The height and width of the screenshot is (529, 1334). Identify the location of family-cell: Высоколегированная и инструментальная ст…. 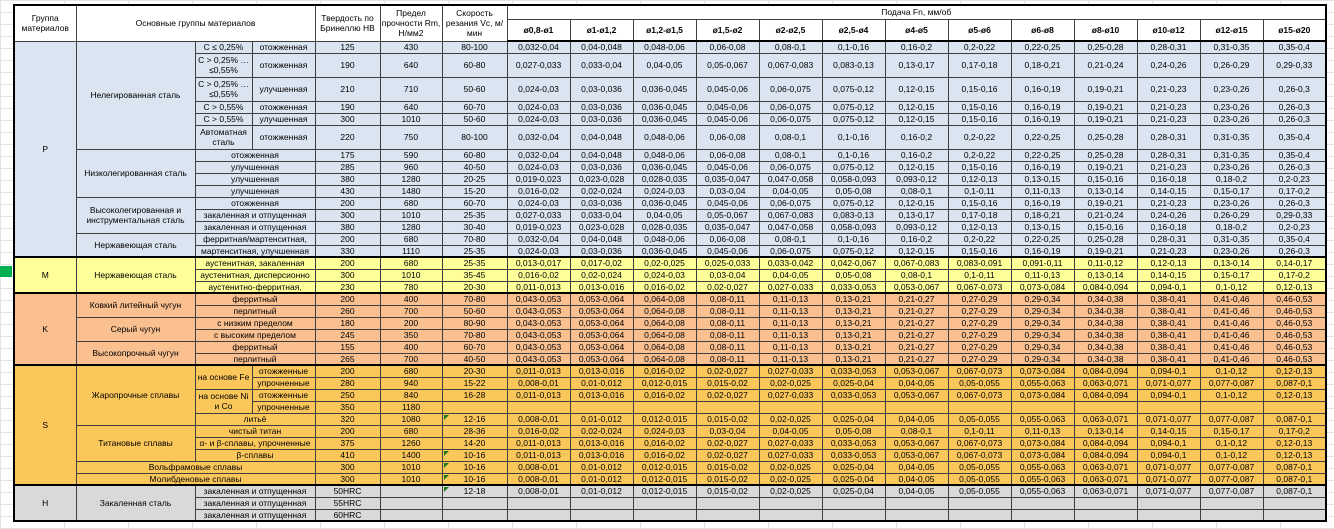
(135, 215).